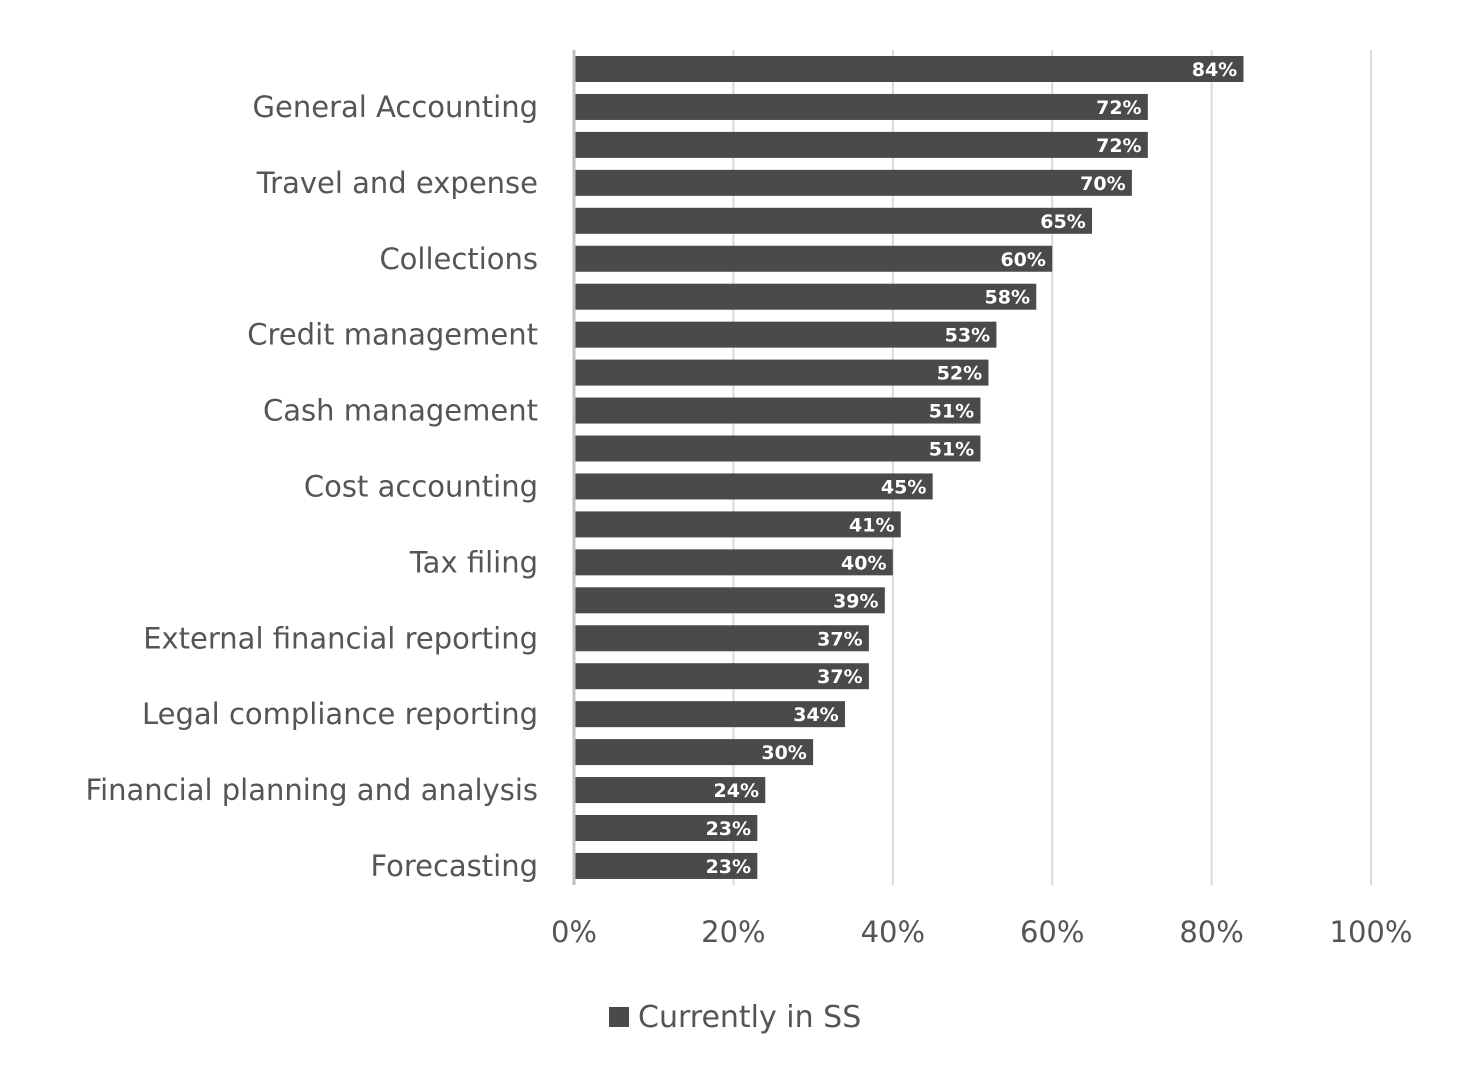  Describe the element at coordinates (1062, 222) in the screenshot. I see `data-label: 65%` at that location.